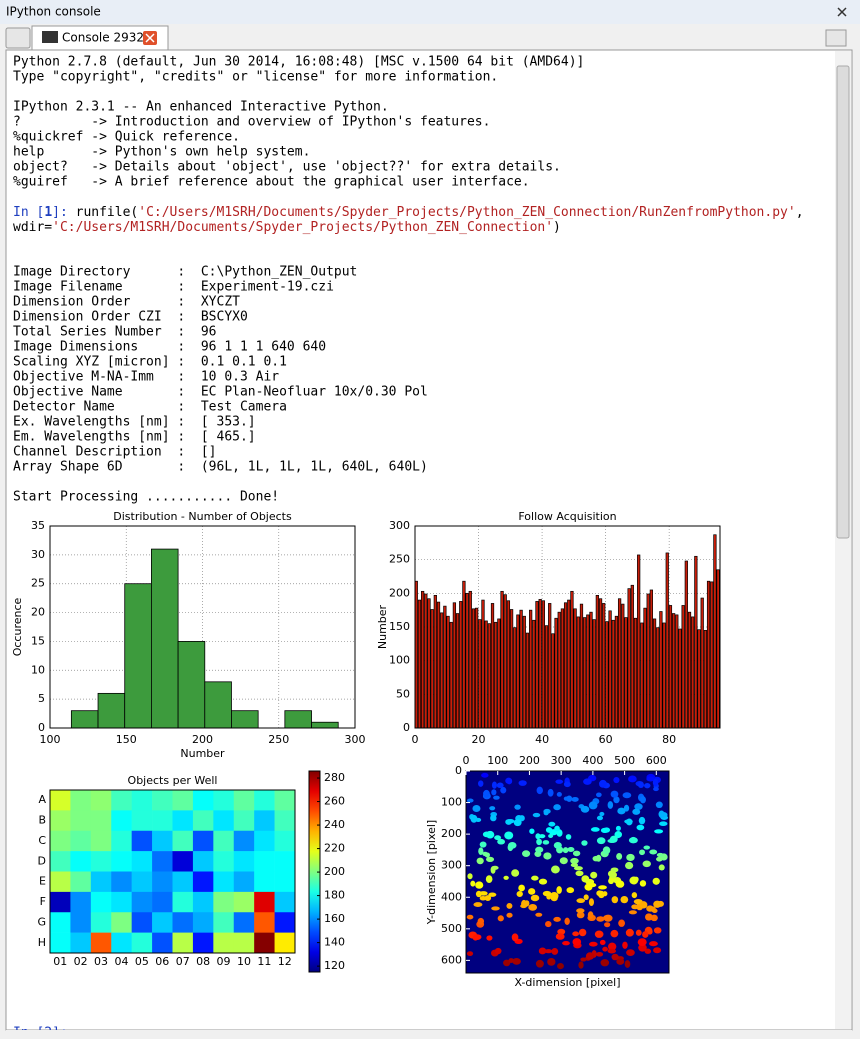  Describe the element at coordinates (334, 871) in the screenshot. I see `colorbar-tick-label: 200` at that location.